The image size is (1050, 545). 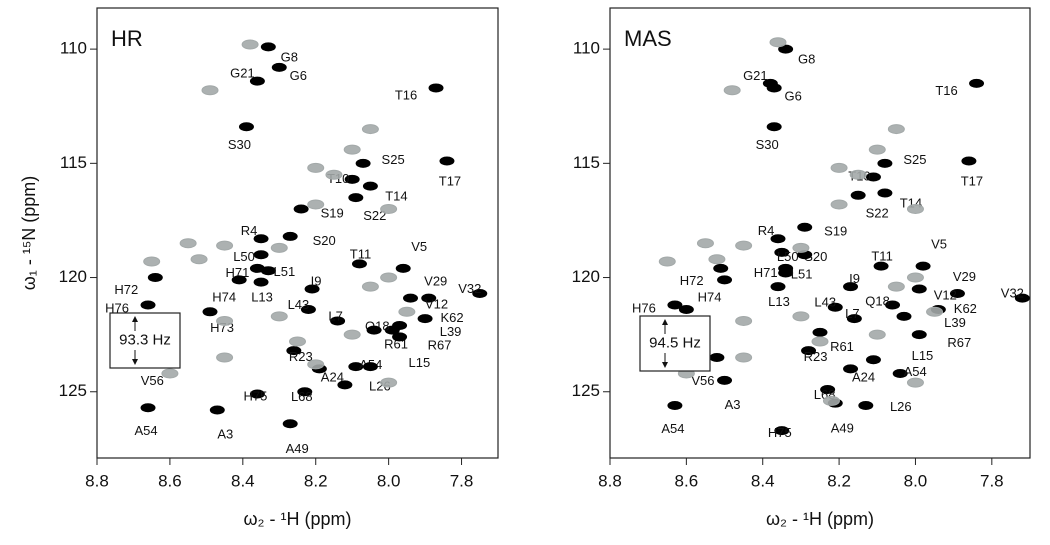 I want to click on peak-label: A49, so click(x=842, y=428).